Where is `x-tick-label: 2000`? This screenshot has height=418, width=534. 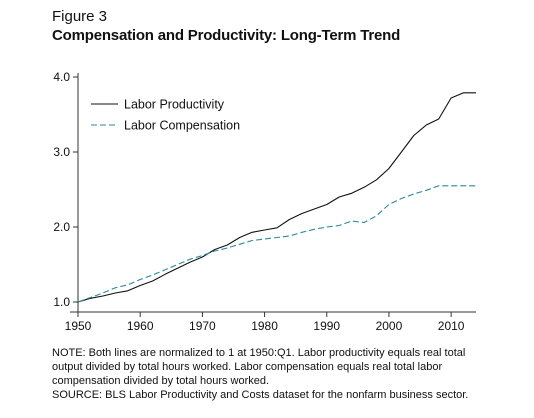
x-tick-label: 2000 is located at coordinates (389, 326).